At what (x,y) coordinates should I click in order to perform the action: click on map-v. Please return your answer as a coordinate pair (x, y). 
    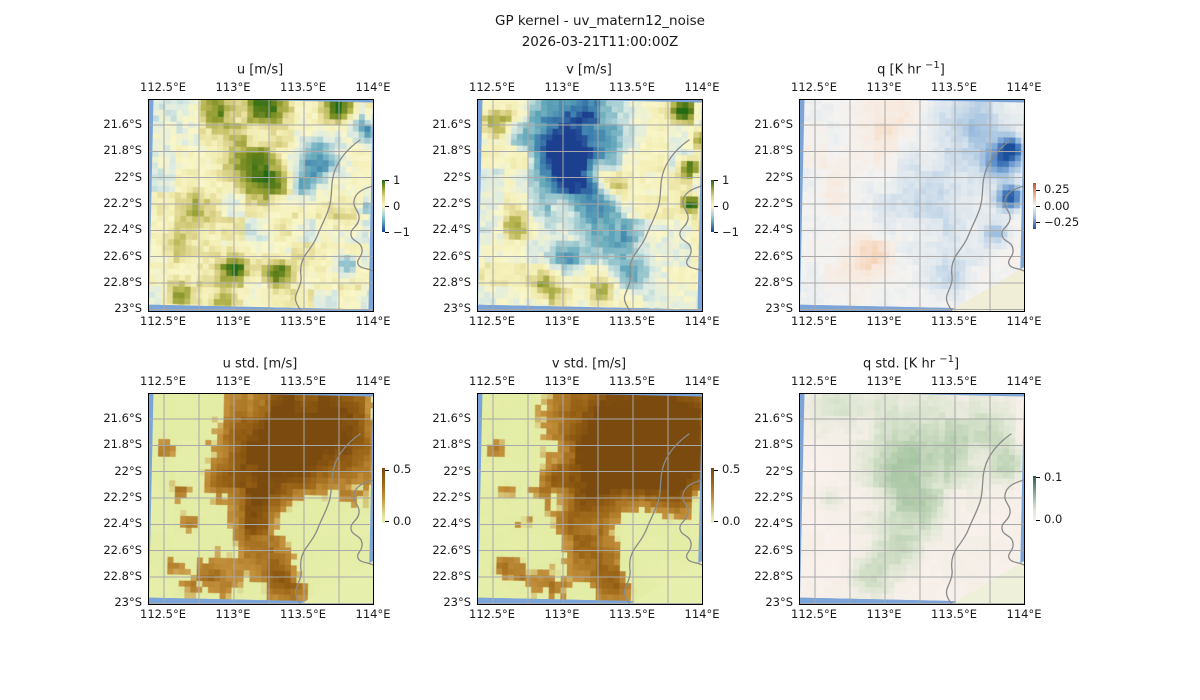
    Looking at the image, I should click on (590, 205).